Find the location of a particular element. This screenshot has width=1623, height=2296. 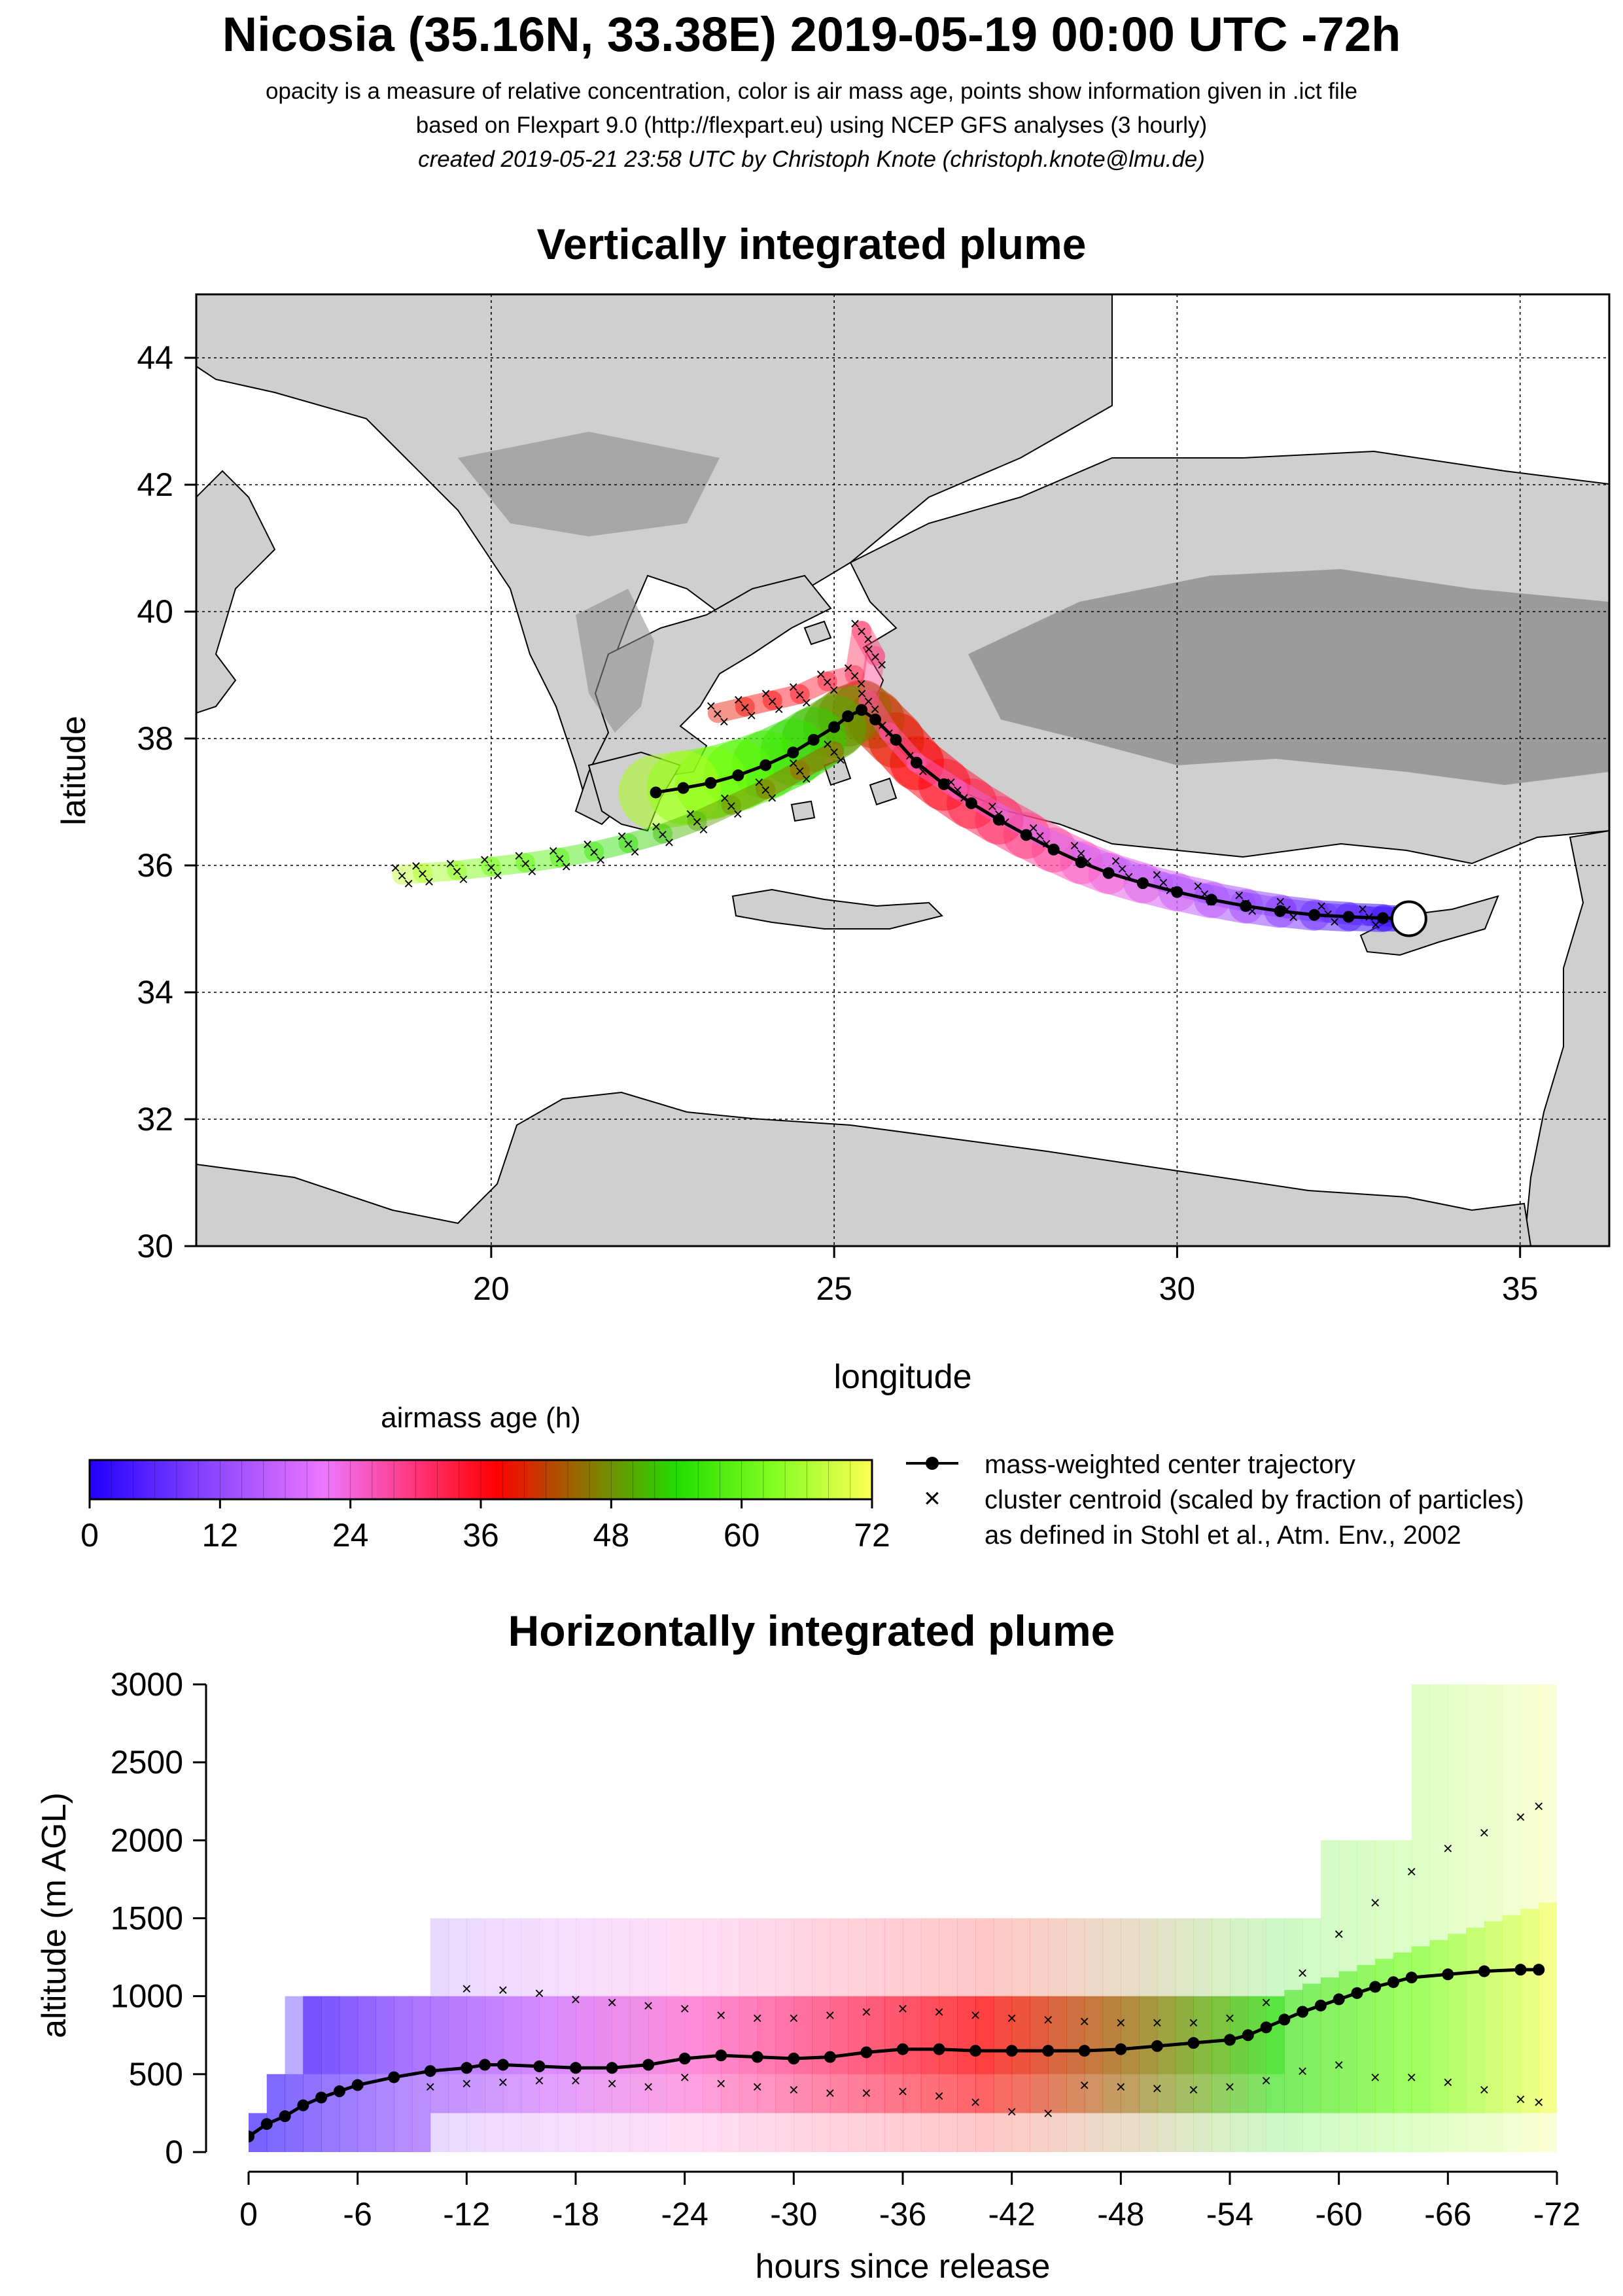

alt-y-tick-label: 2000 is located at coordinates (147, 1840).